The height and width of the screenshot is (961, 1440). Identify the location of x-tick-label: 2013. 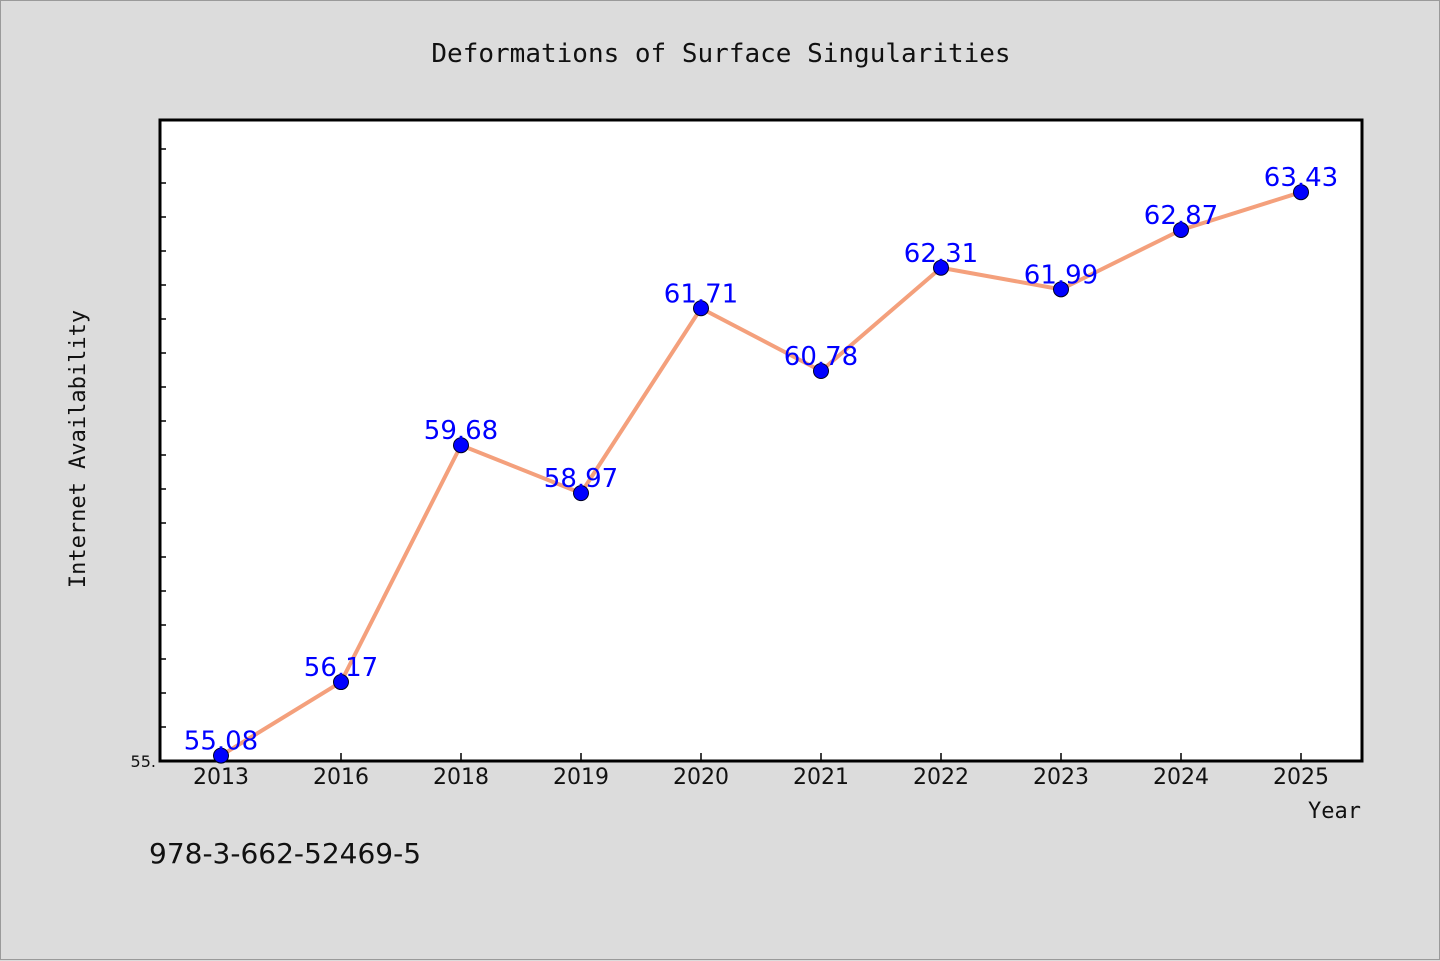
(221, 777).